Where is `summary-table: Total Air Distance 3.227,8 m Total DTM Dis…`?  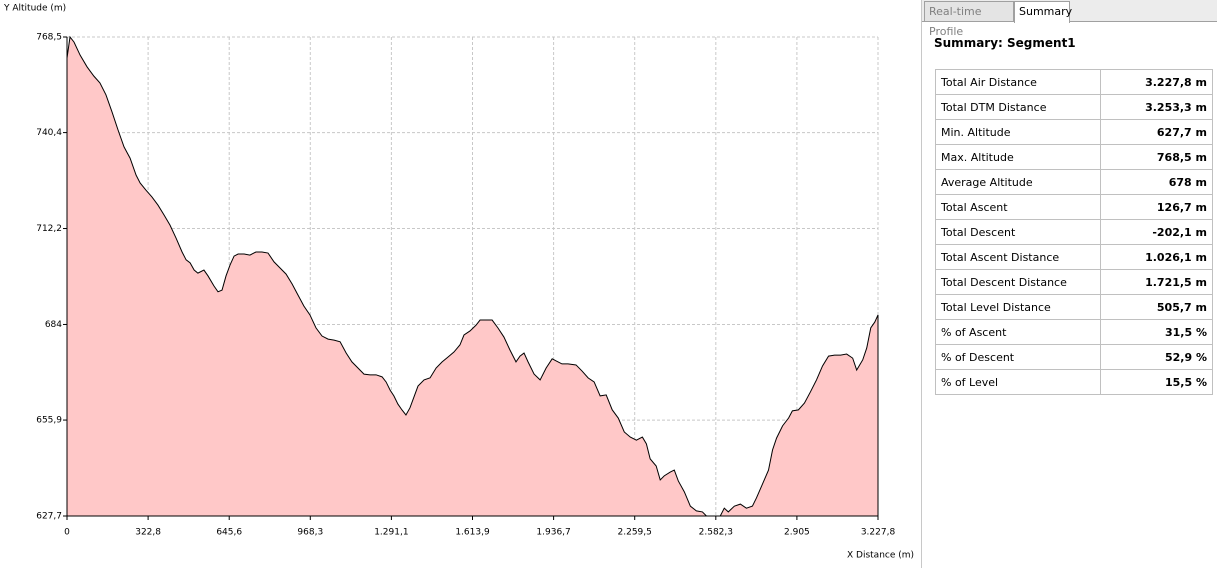
summary-table: Total Air Distance 3.227,8 m Total DTM Dis… is located at coordinates (1074, 232).